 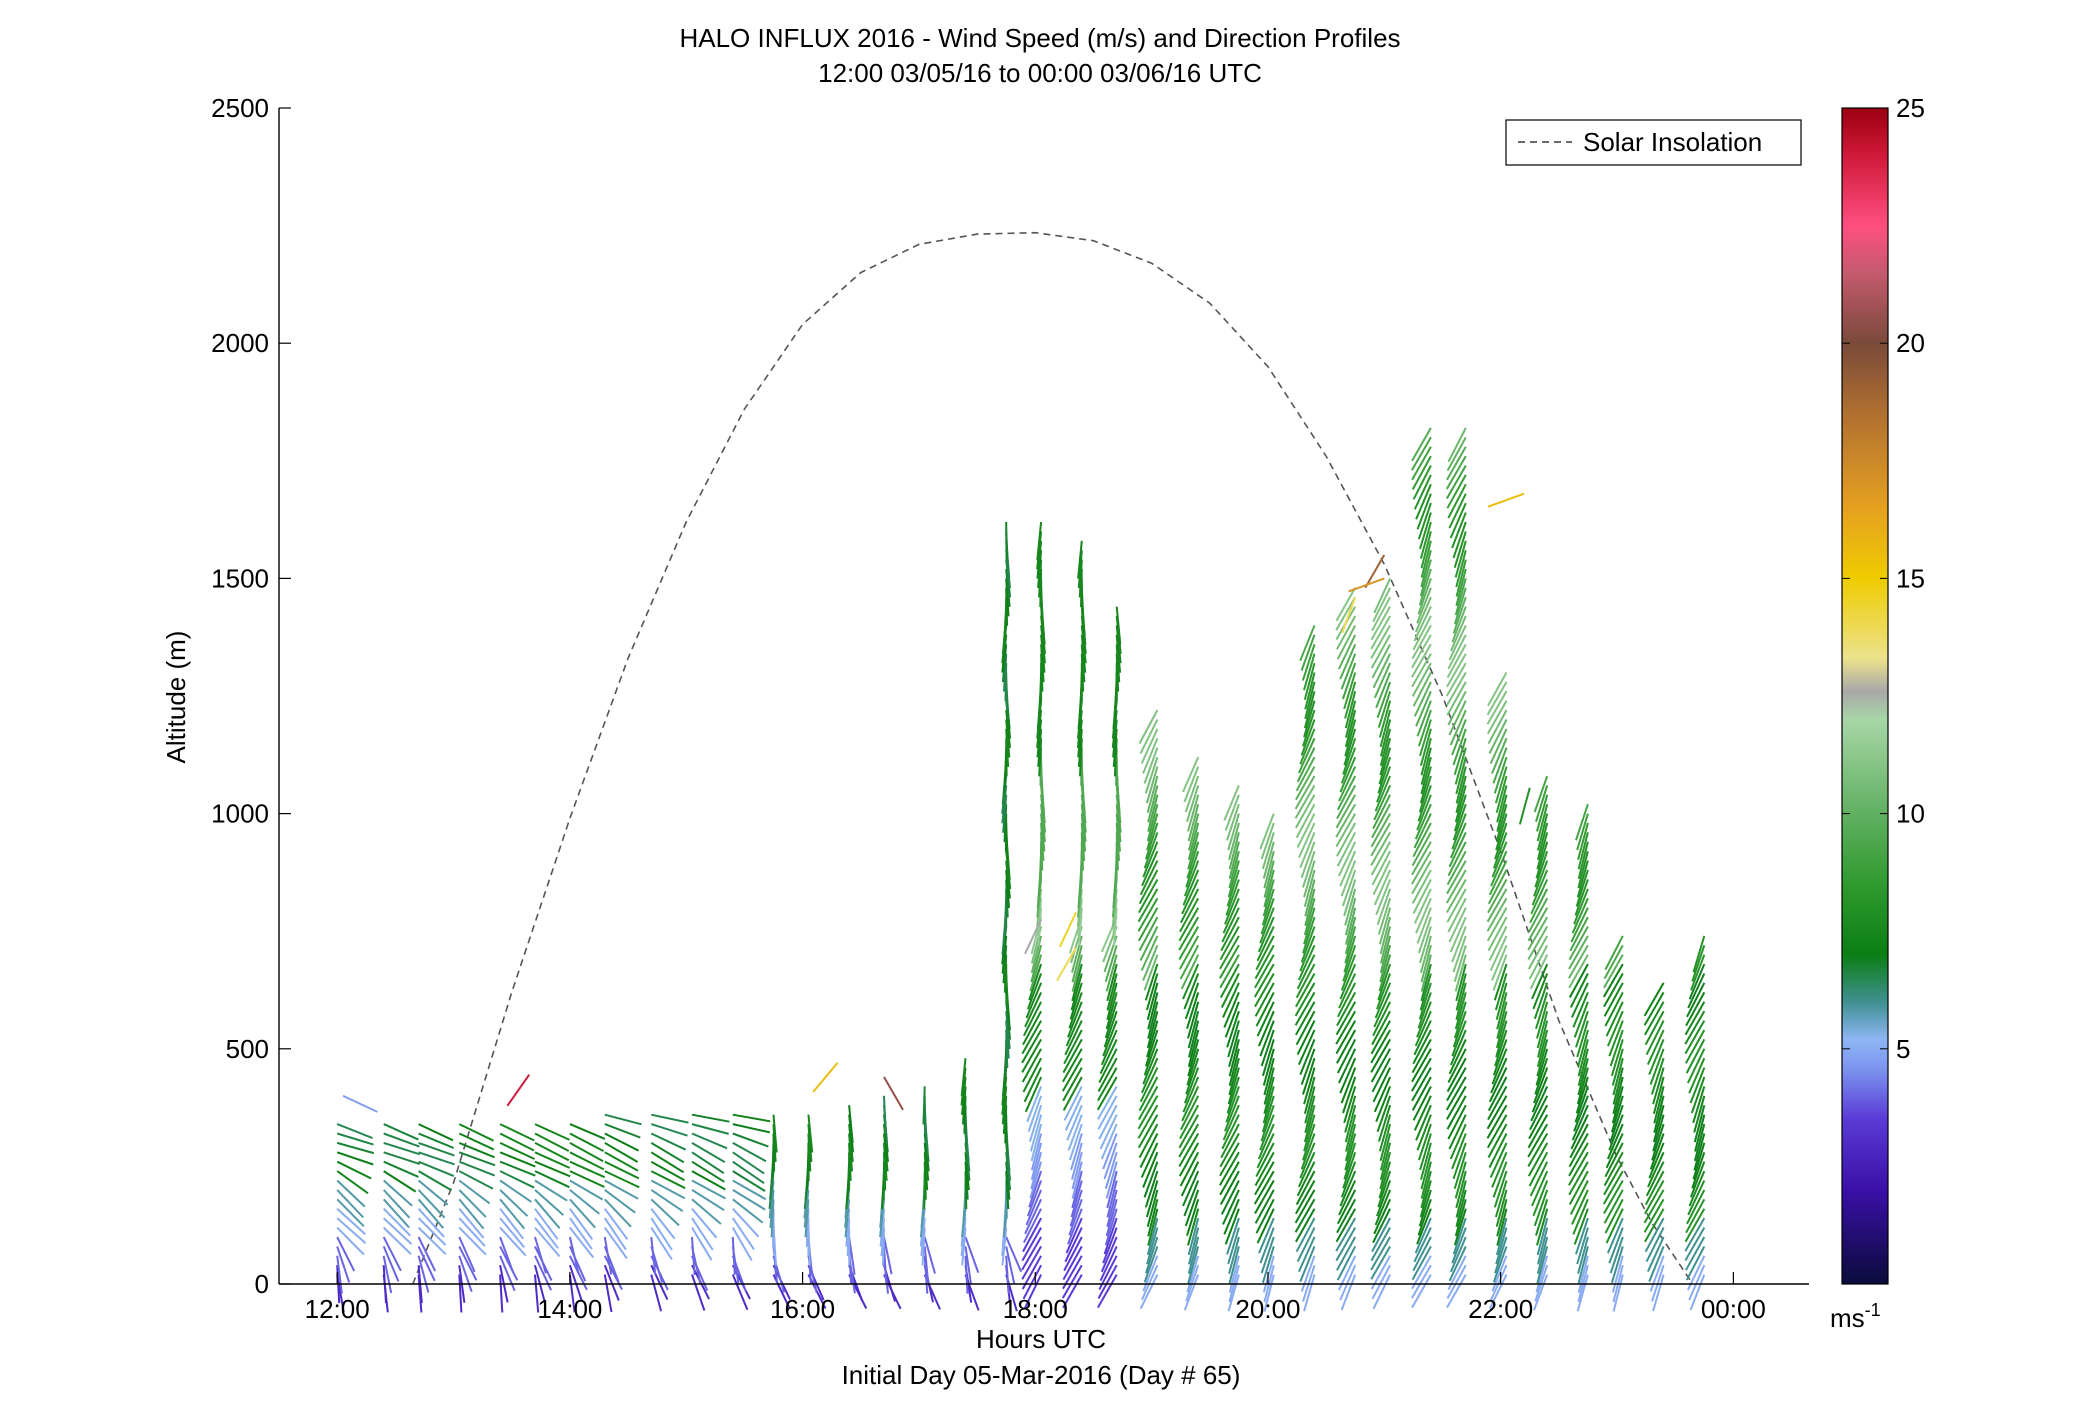 I want to click on y-tick-label: 1000, so click(x=240, y=814).